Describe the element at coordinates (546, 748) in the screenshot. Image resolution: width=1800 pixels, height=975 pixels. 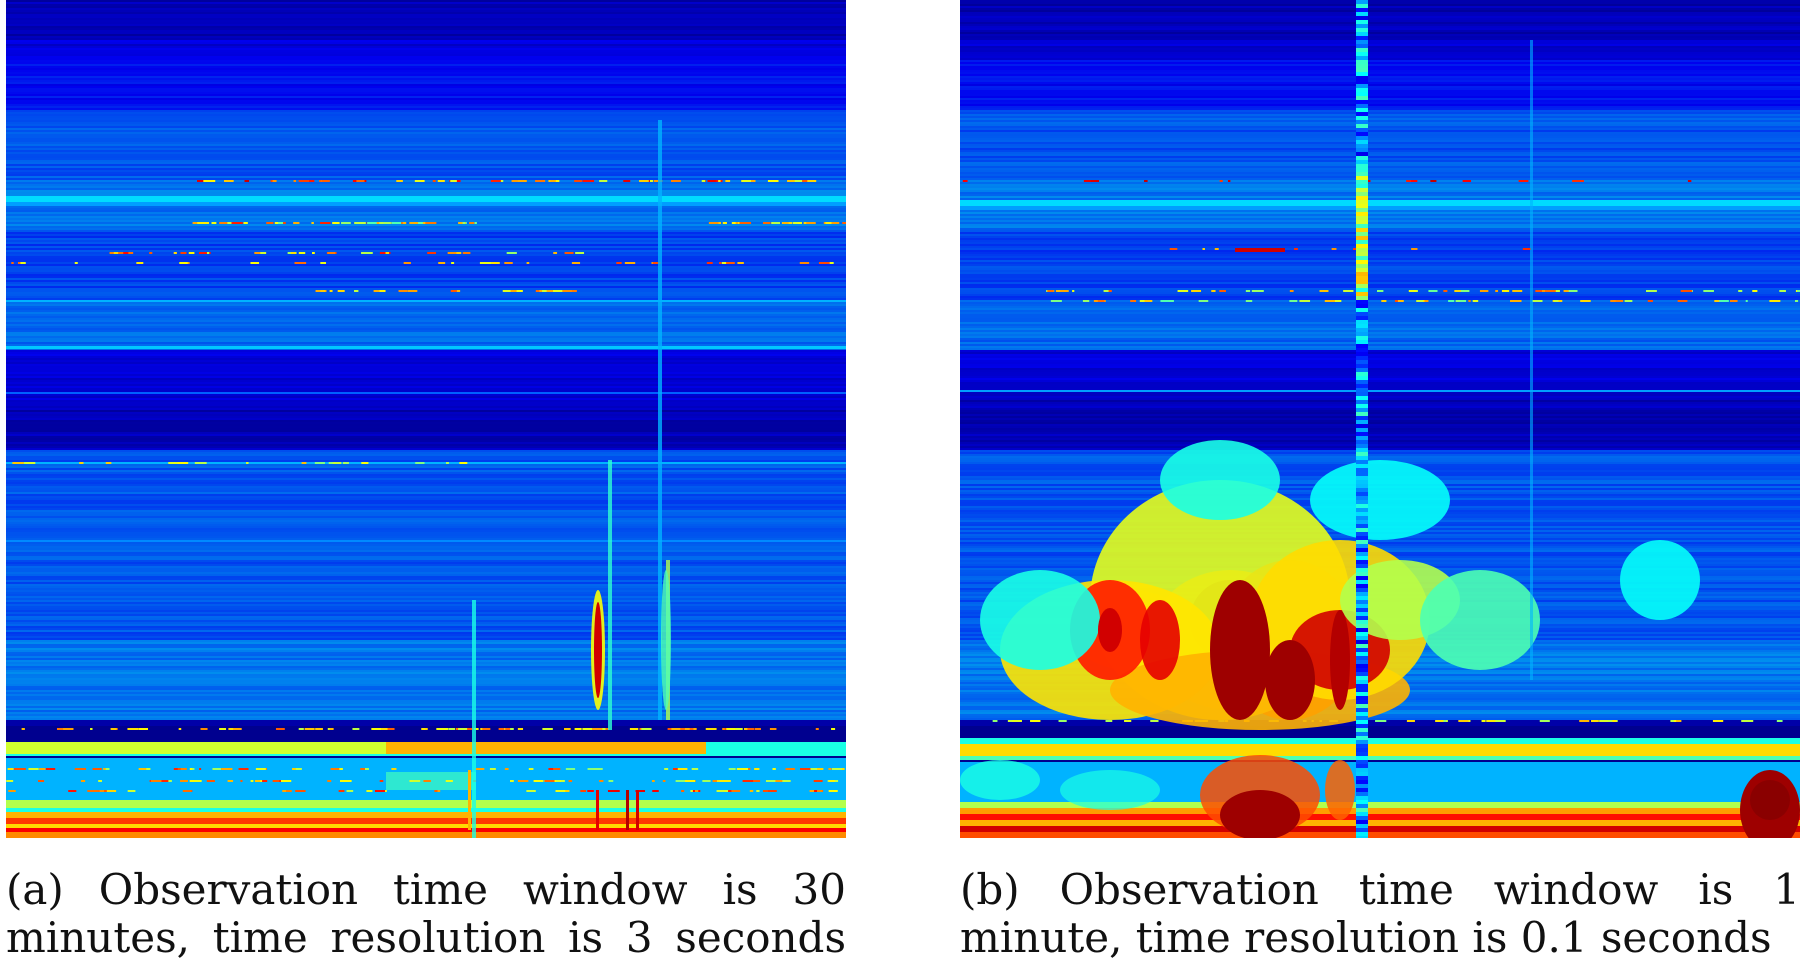
I see `bright-band` at that location.